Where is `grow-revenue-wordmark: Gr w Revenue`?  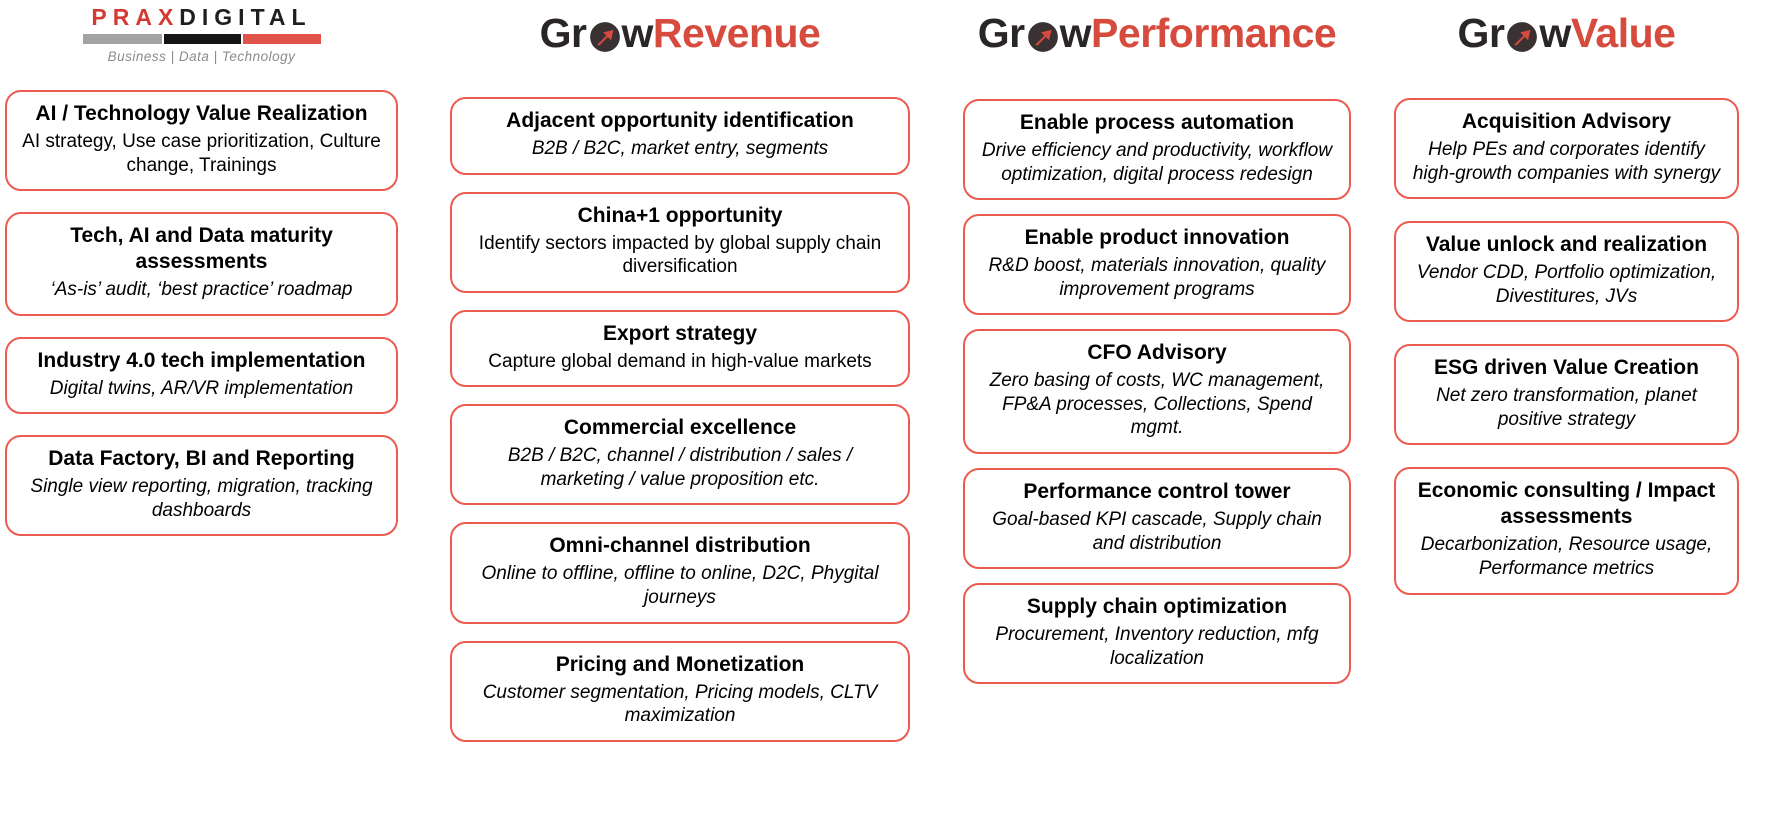
grow-revenue-wordmark: Gr w Revenue is located at coordinates (680, 33).